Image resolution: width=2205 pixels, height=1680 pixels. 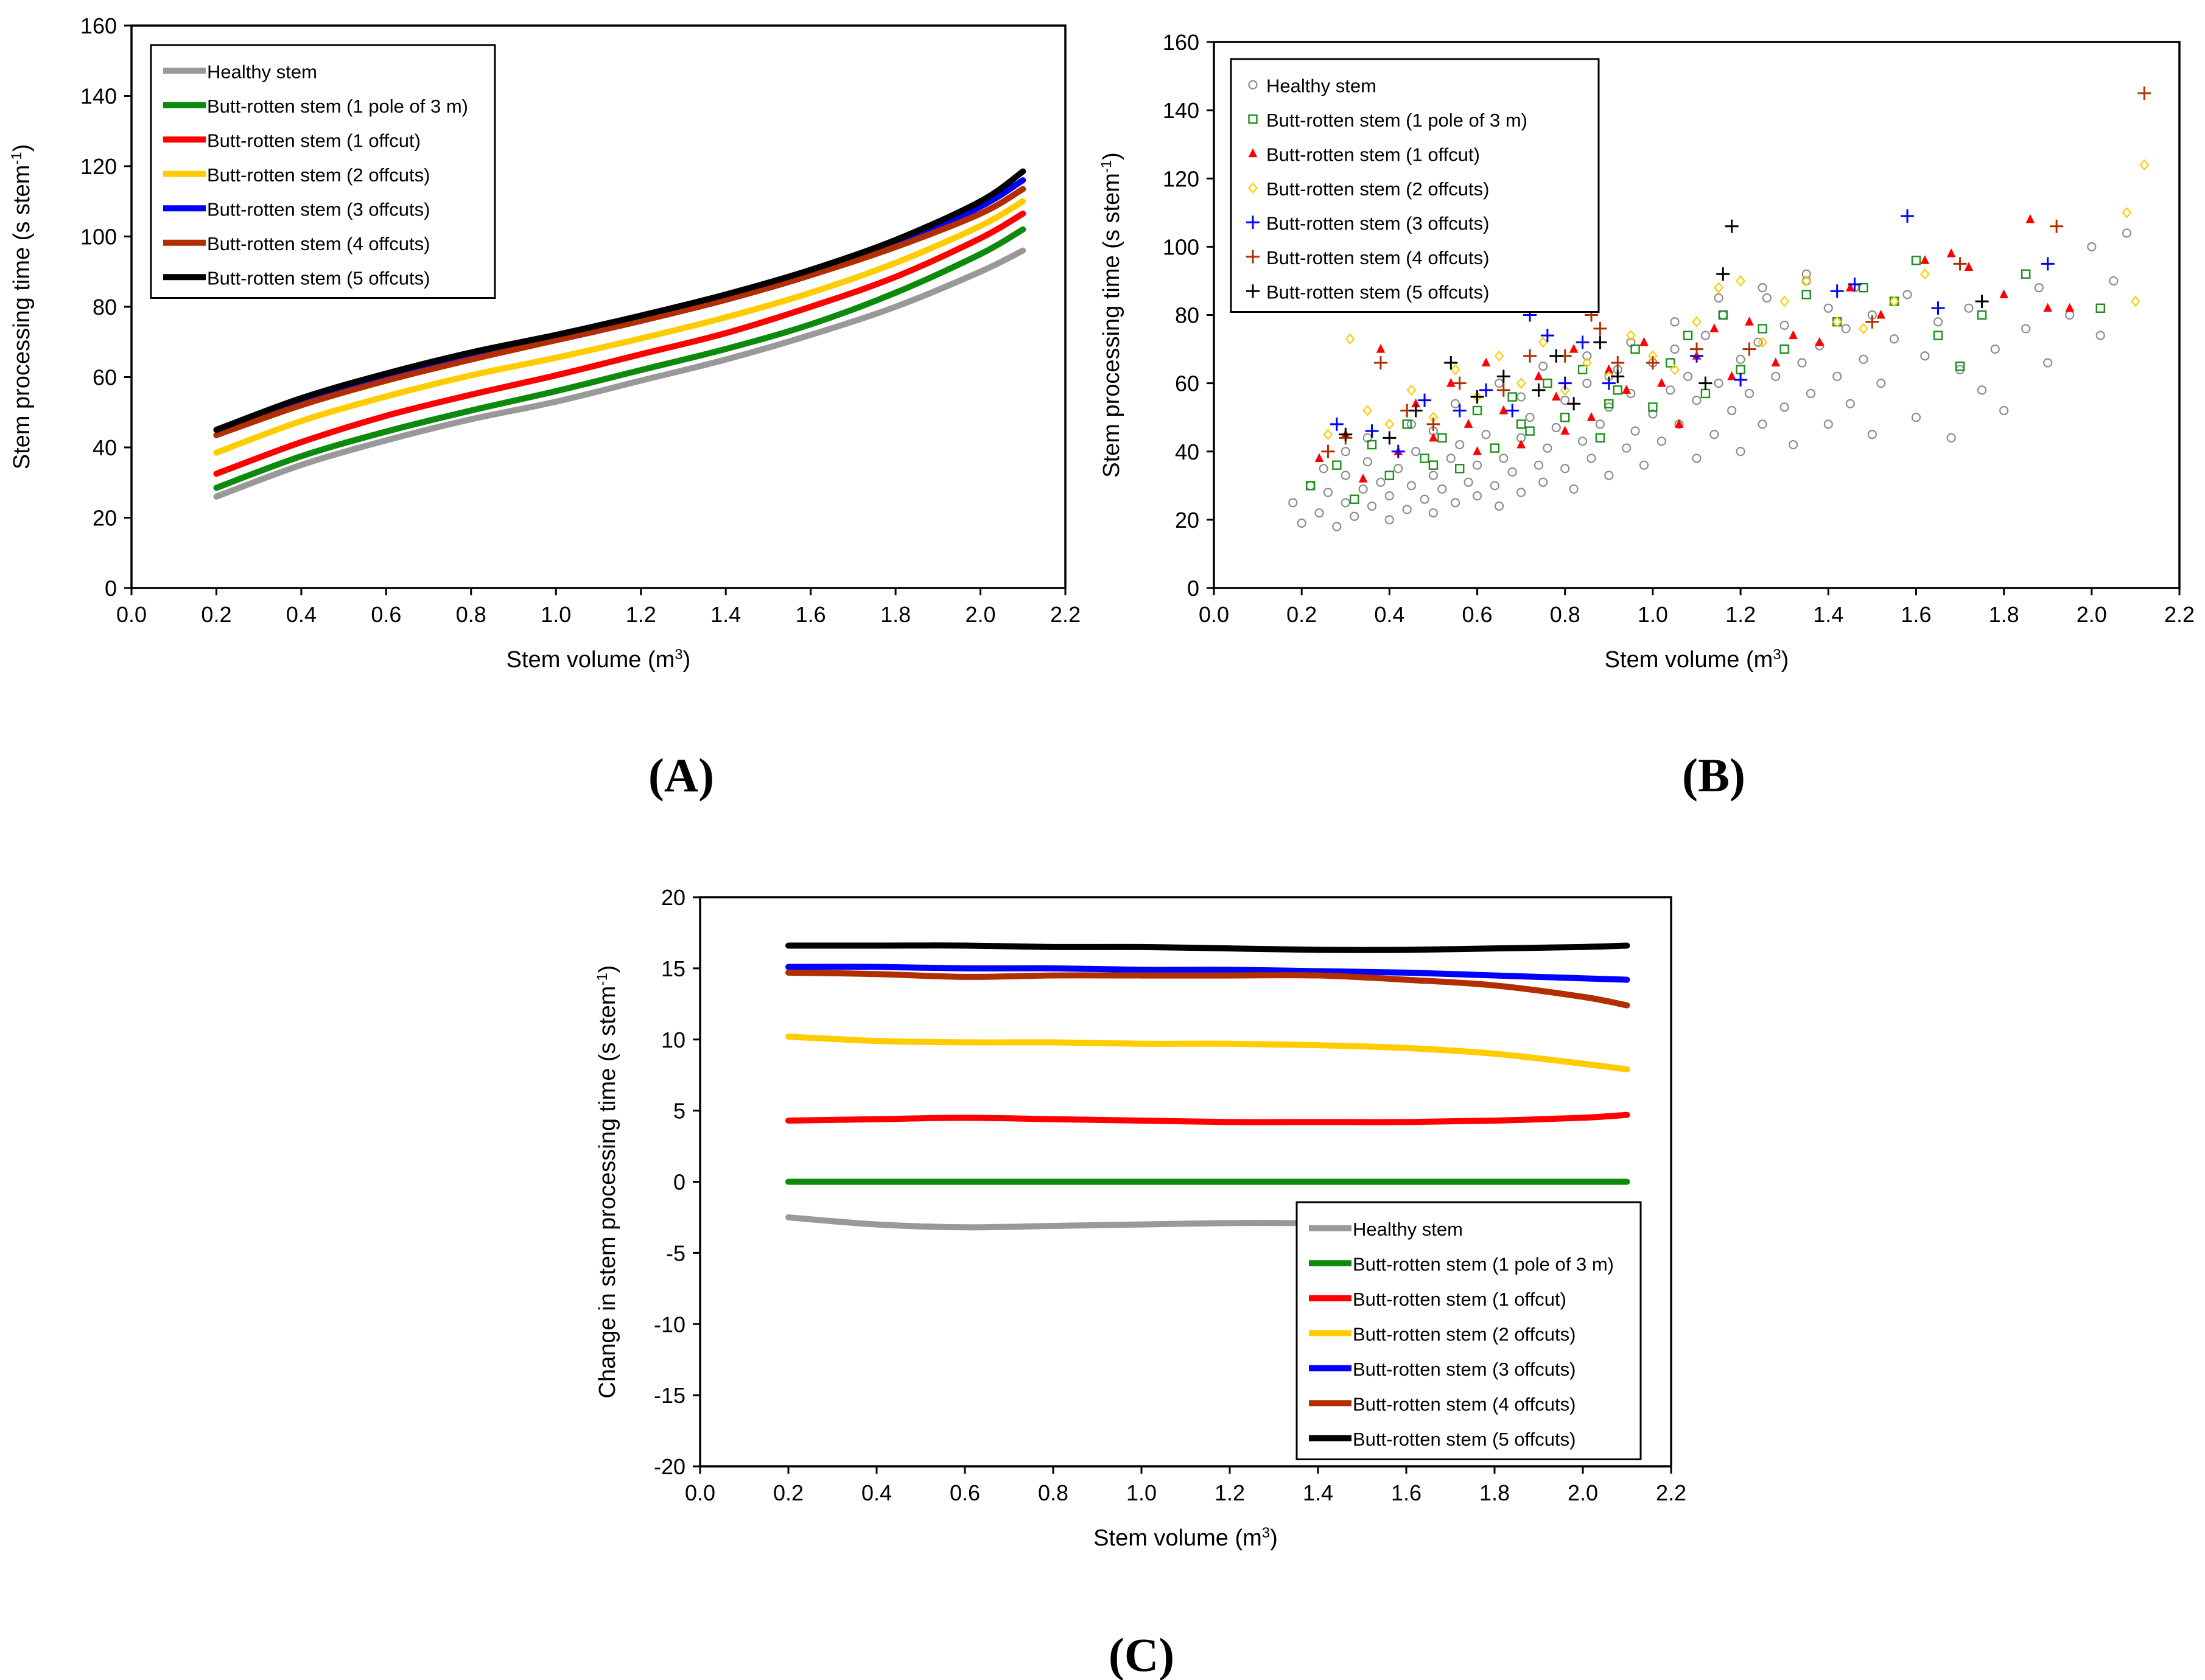 I want to click on plot-frame, so click(x=598, y=306).